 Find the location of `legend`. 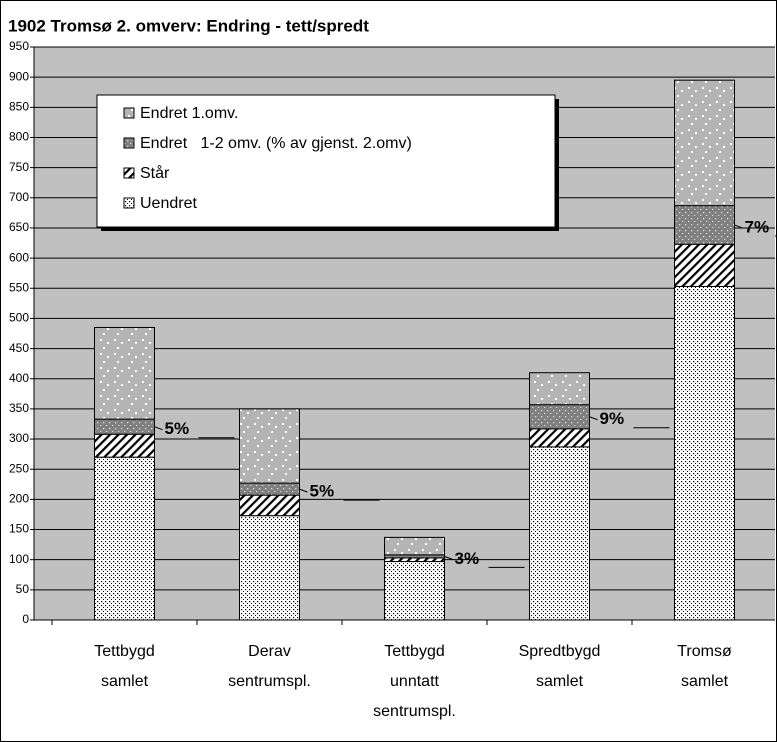

legend is located at coordinates (326, 161).